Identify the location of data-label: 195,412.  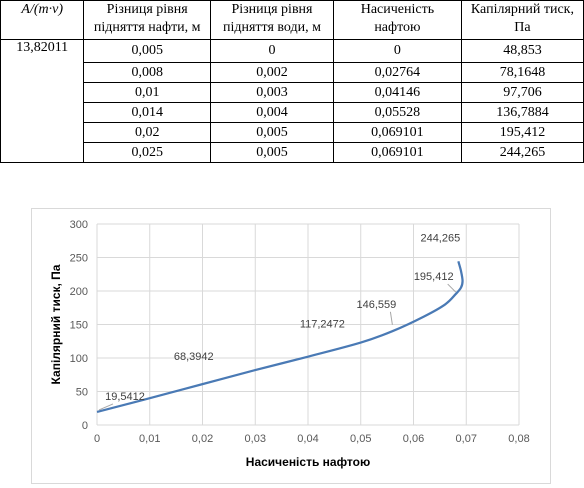
(434, 277).